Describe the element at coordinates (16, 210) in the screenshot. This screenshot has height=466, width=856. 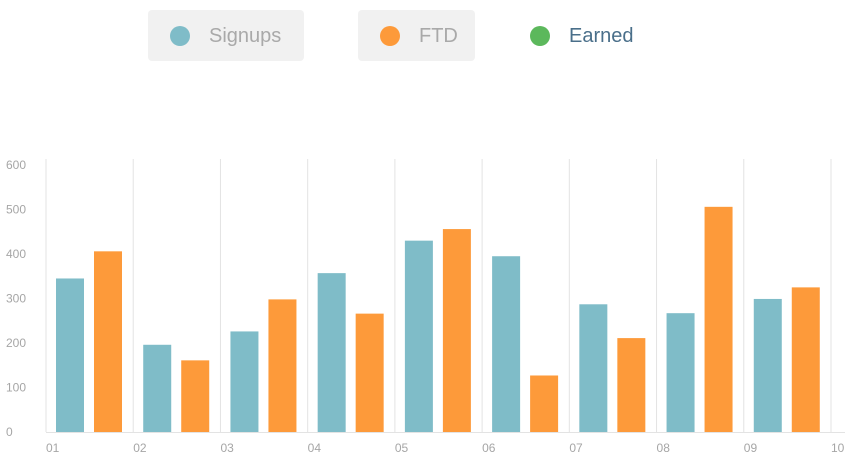
I see `y-tick-label: 500` at that location.